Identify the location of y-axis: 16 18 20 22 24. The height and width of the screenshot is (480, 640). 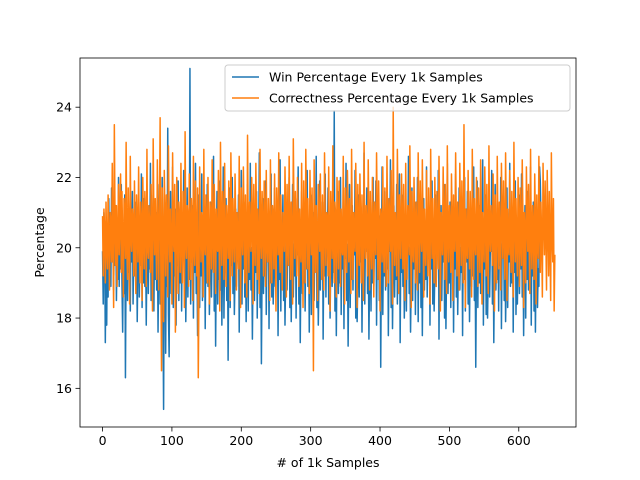
(68, 248).